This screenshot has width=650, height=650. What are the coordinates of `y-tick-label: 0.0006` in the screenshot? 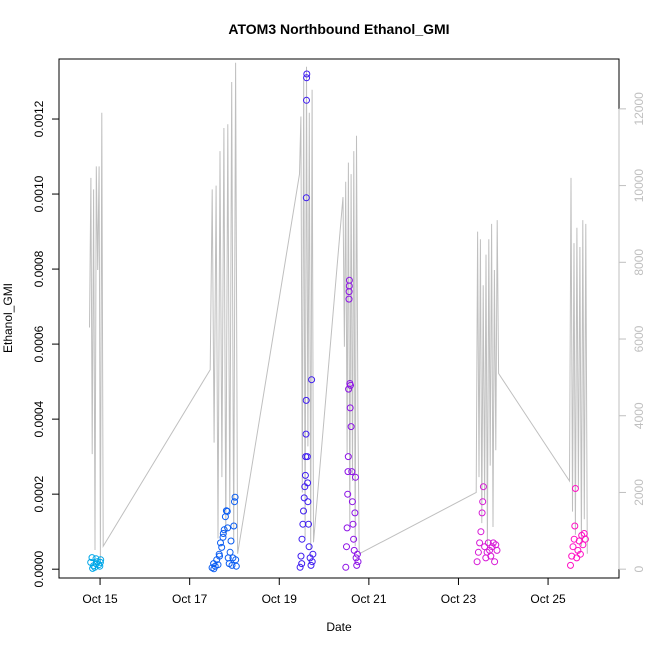 It's located at (39, 343).